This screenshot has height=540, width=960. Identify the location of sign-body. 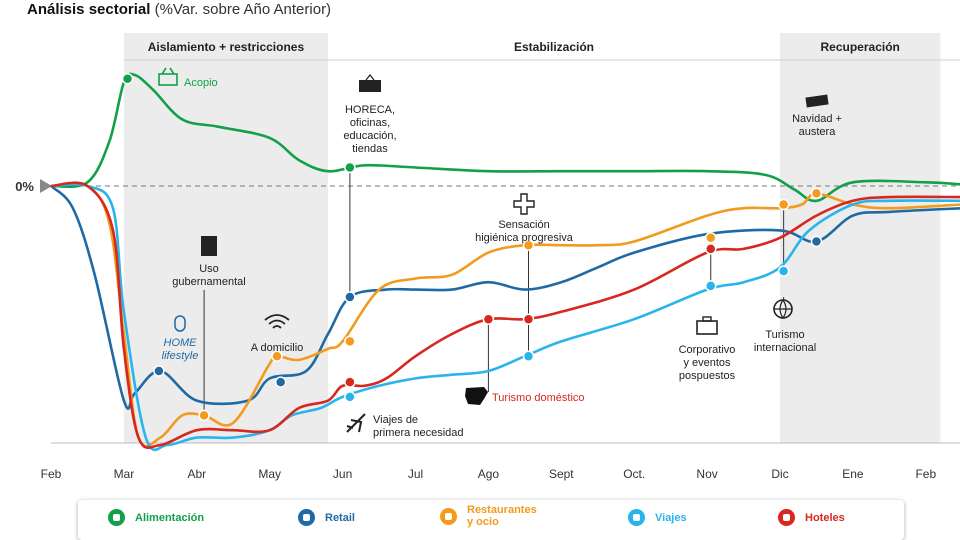
(370, 86).